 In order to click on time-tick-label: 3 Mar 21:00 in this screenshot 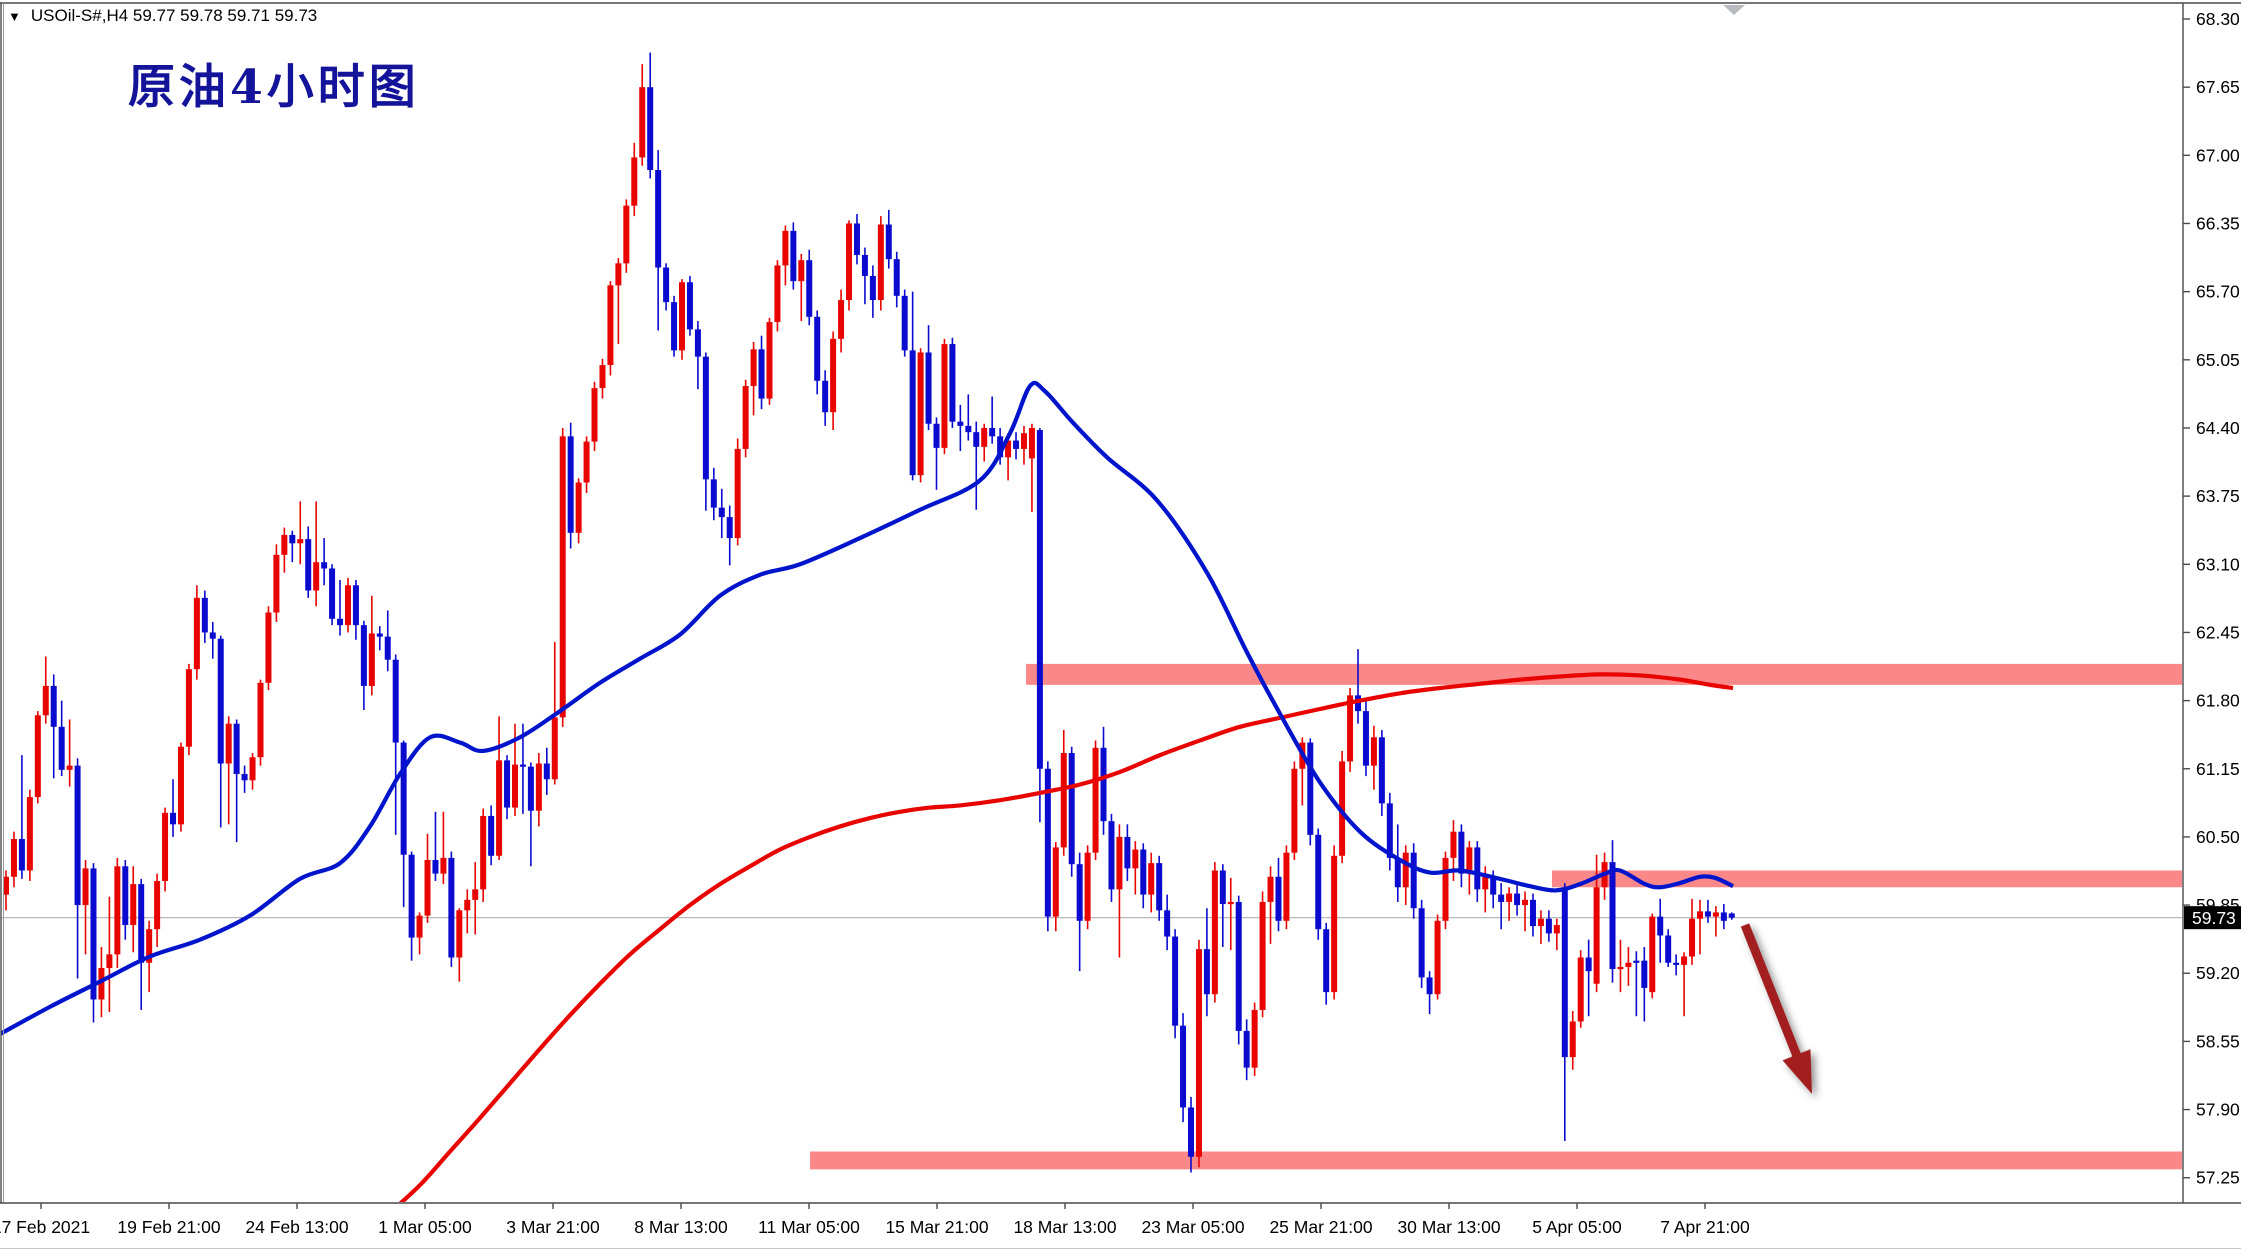, I will do `click(553, 1227)`.